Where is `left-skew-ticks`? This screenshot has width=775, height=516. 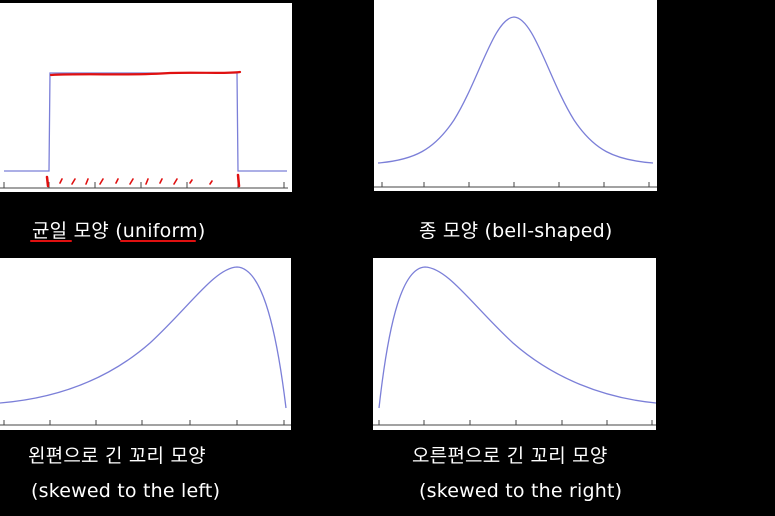 left-skew-ticks is located at coordinates (144, 422).